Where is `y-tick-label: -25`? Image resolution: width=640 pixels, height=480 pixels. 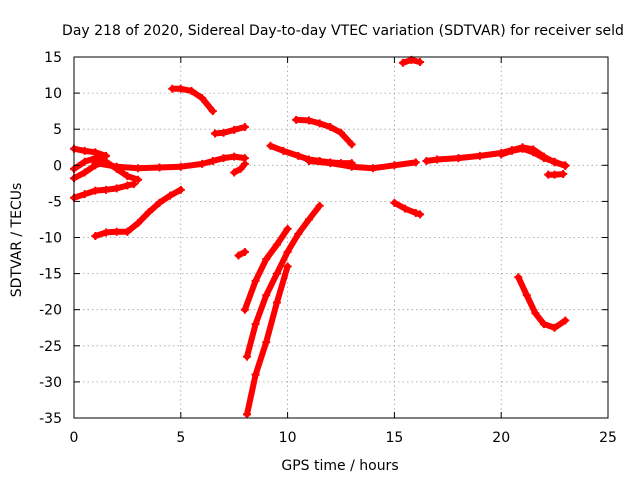
y-tick-label: -25 is located at coordinates (50, 347).